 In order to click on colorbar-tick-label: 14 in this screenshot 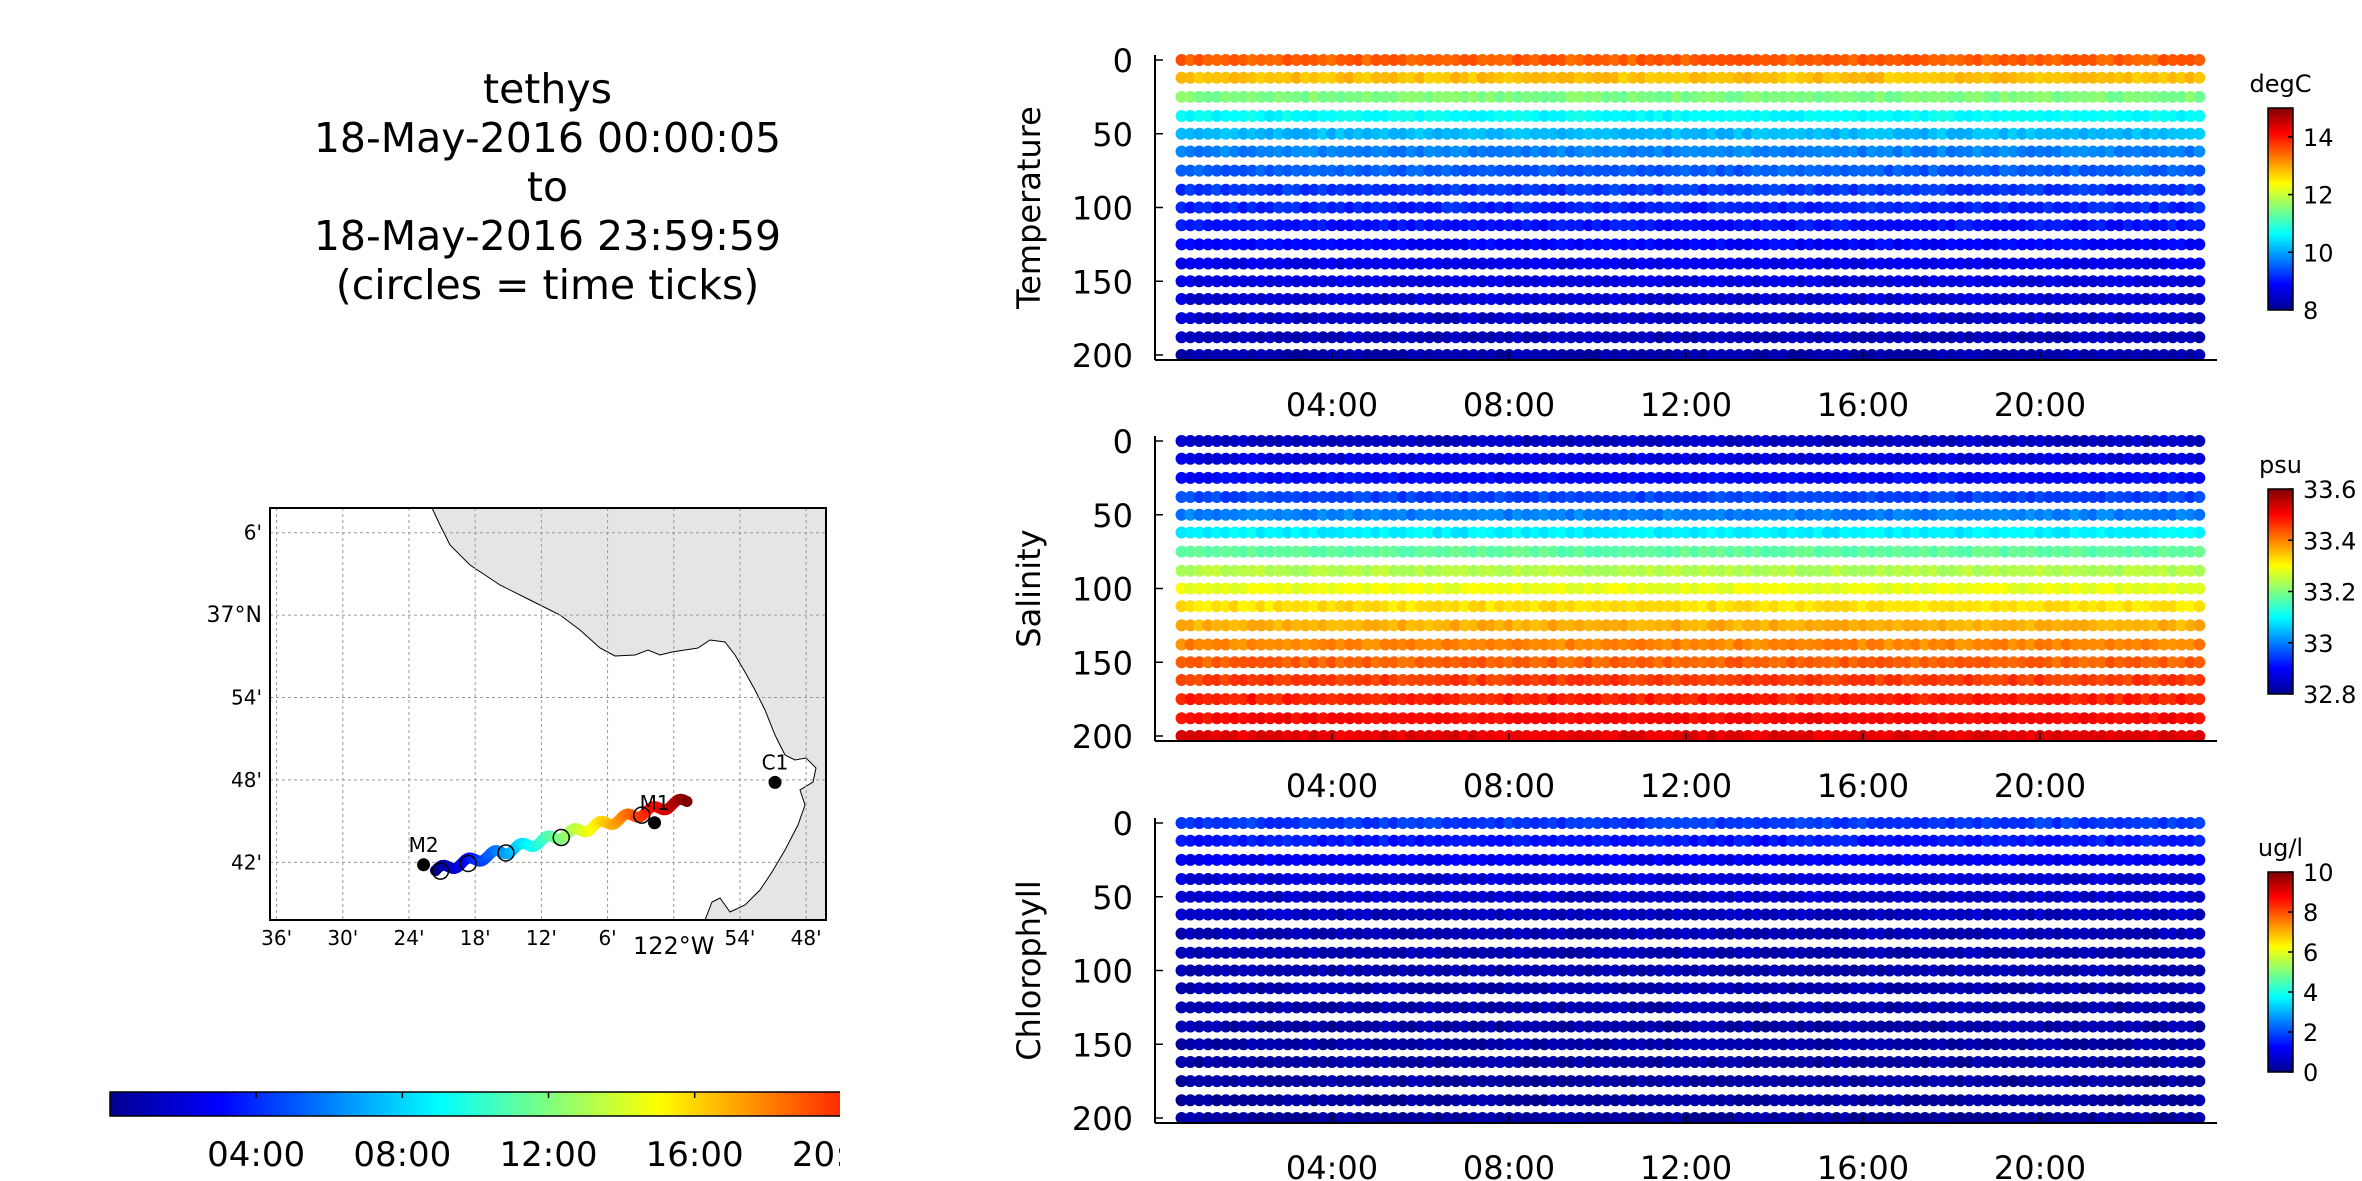, I will do `click(2318, 138)`.